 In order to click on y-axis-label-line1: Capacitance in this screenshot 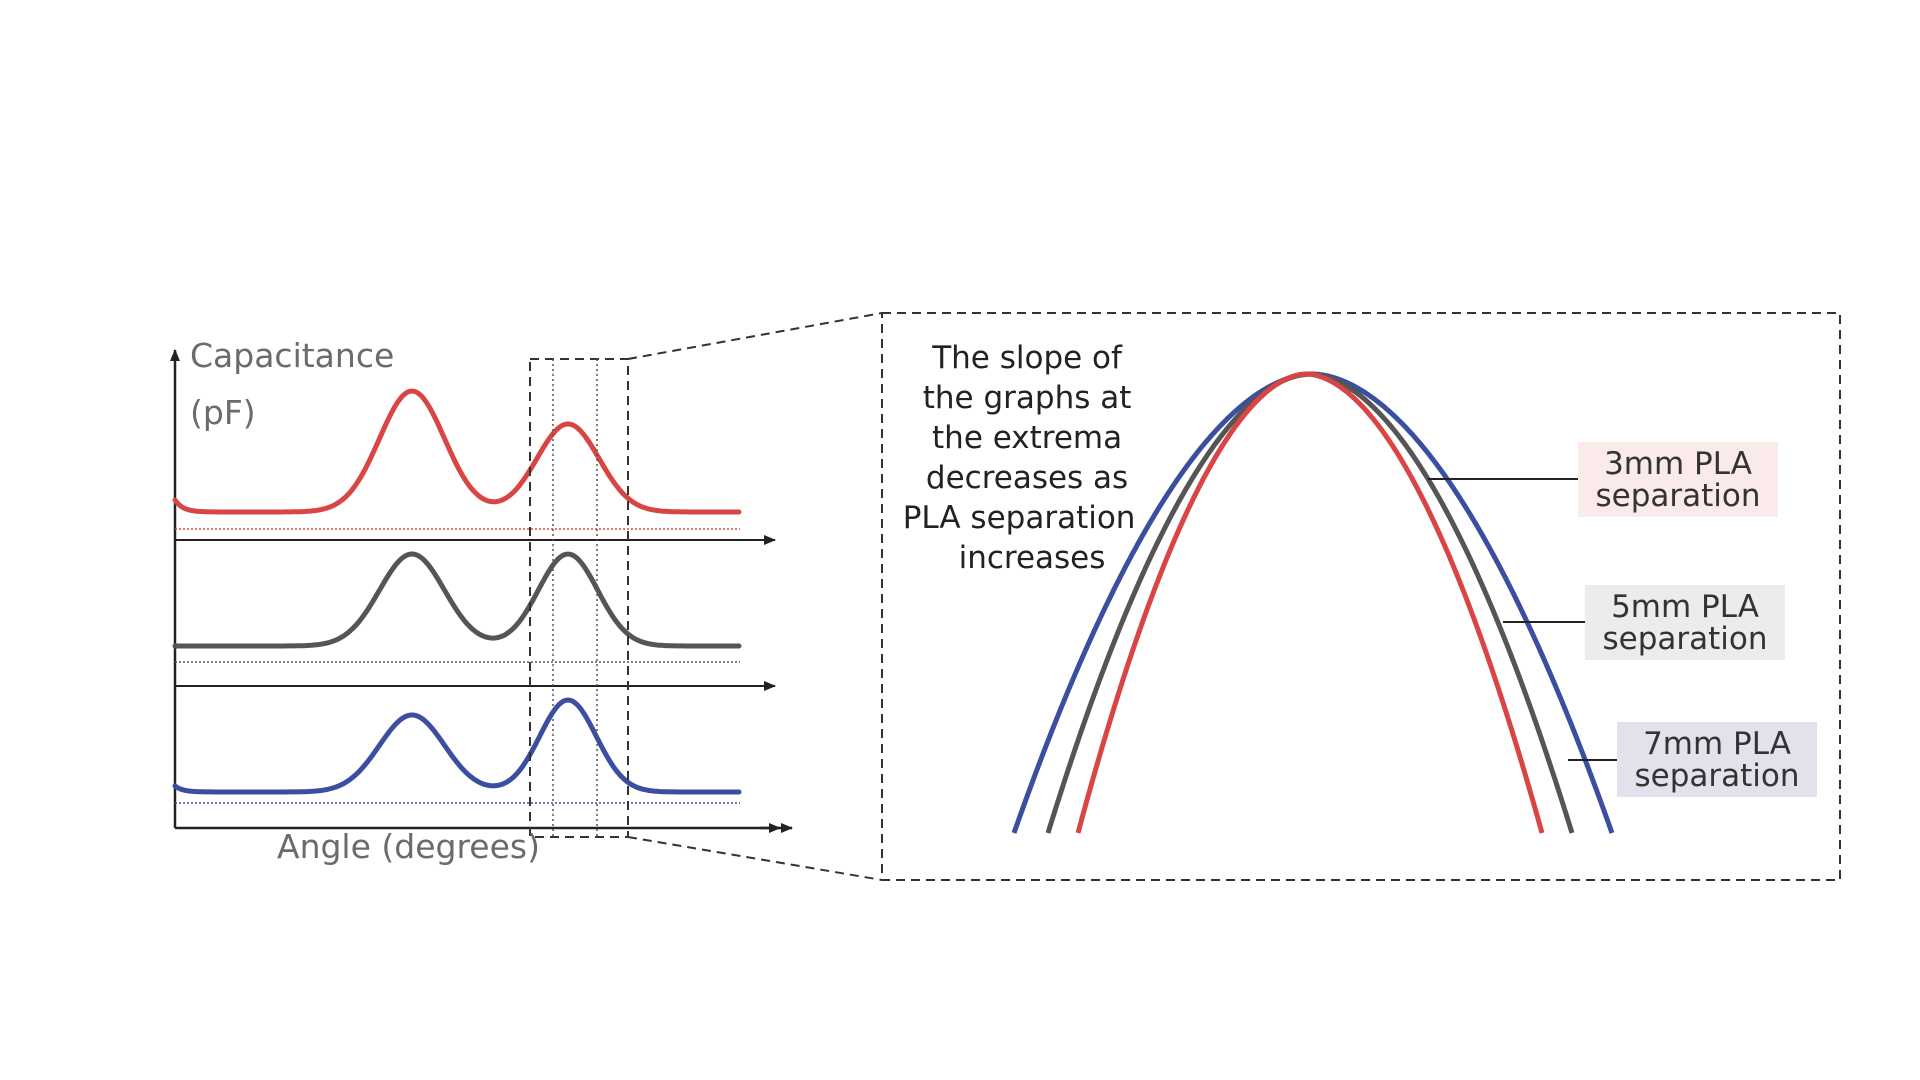, I will do `click(292, 355)`.